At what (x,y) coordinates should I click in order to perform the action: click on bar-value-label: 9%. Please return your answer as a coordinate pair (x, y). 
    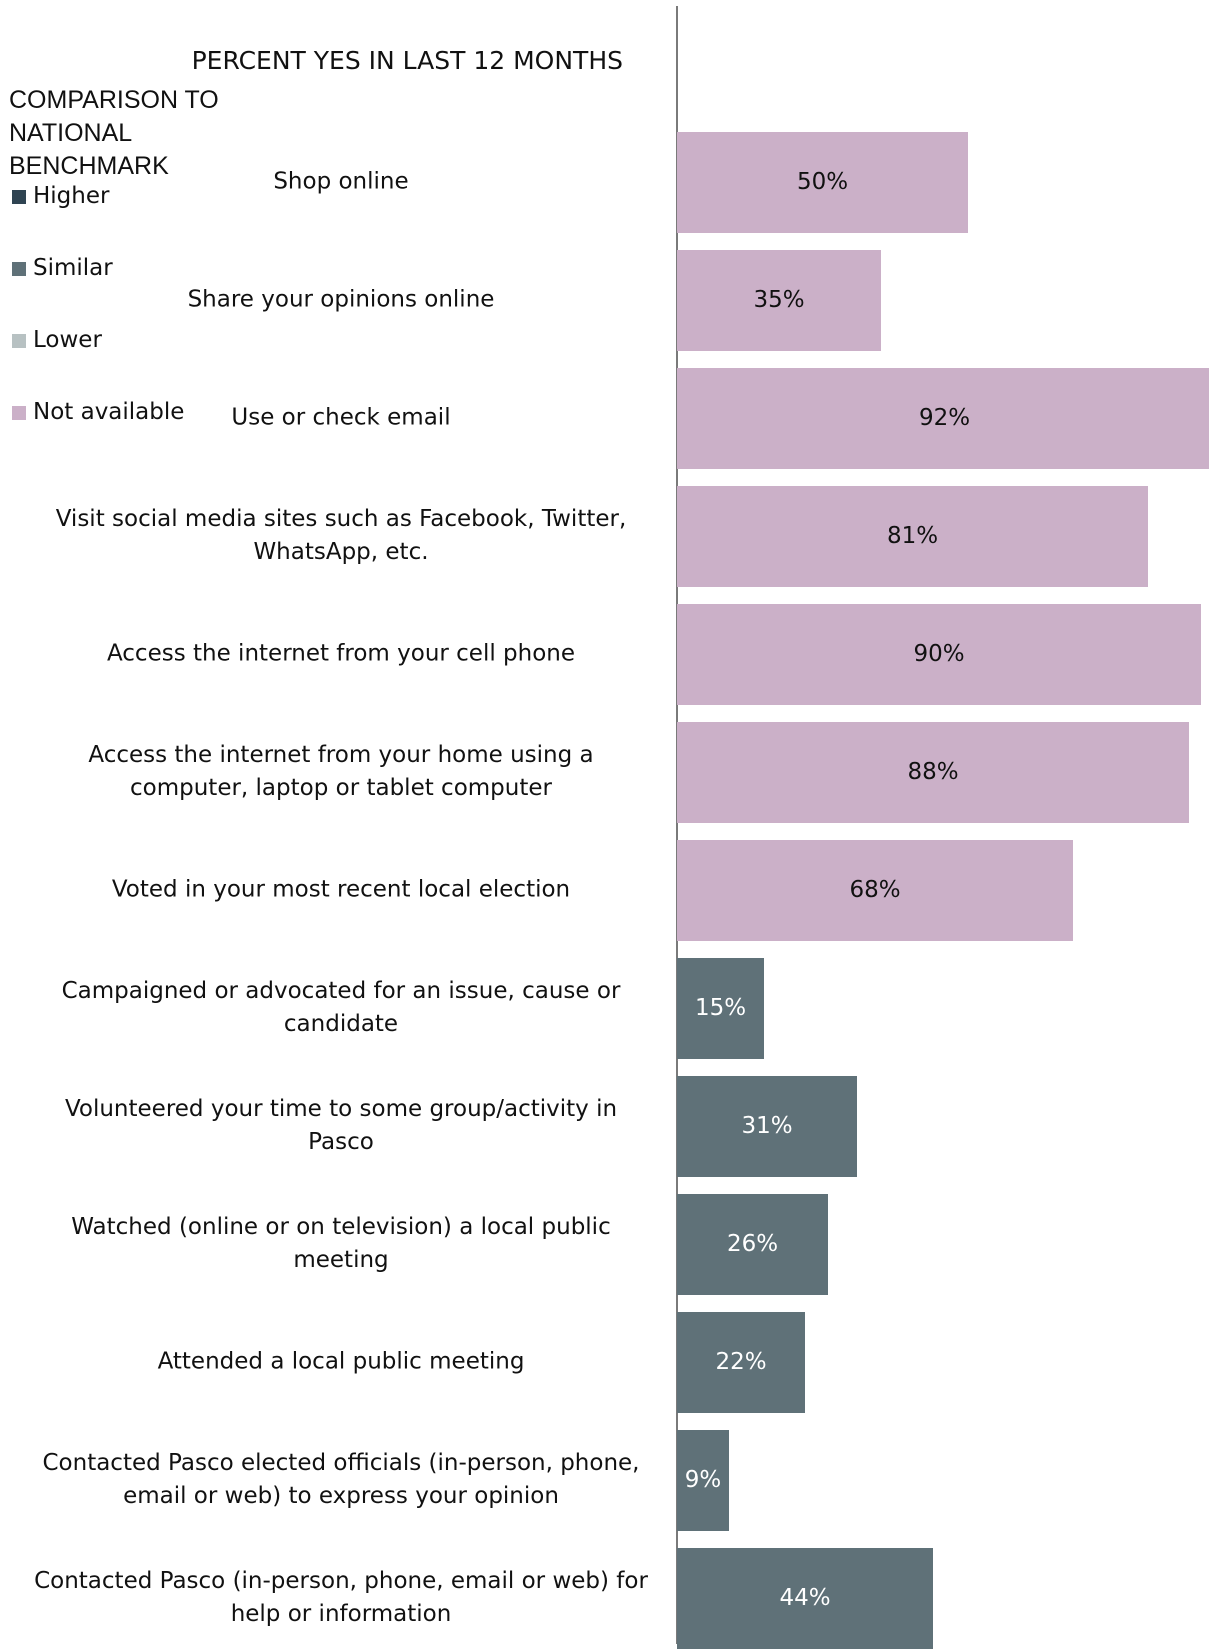
    Looking at the image, I should click on (703, 1480).